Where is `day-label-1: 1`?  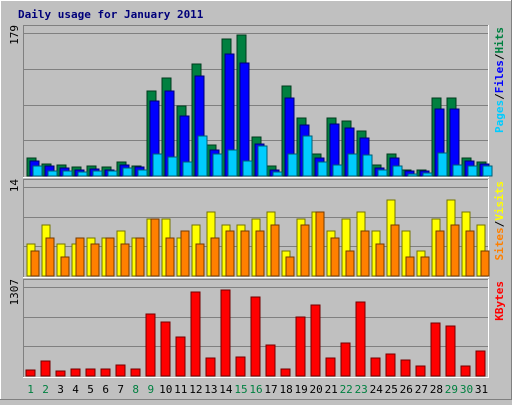
day-label-1: 1 is located at coordinates (30, 389).